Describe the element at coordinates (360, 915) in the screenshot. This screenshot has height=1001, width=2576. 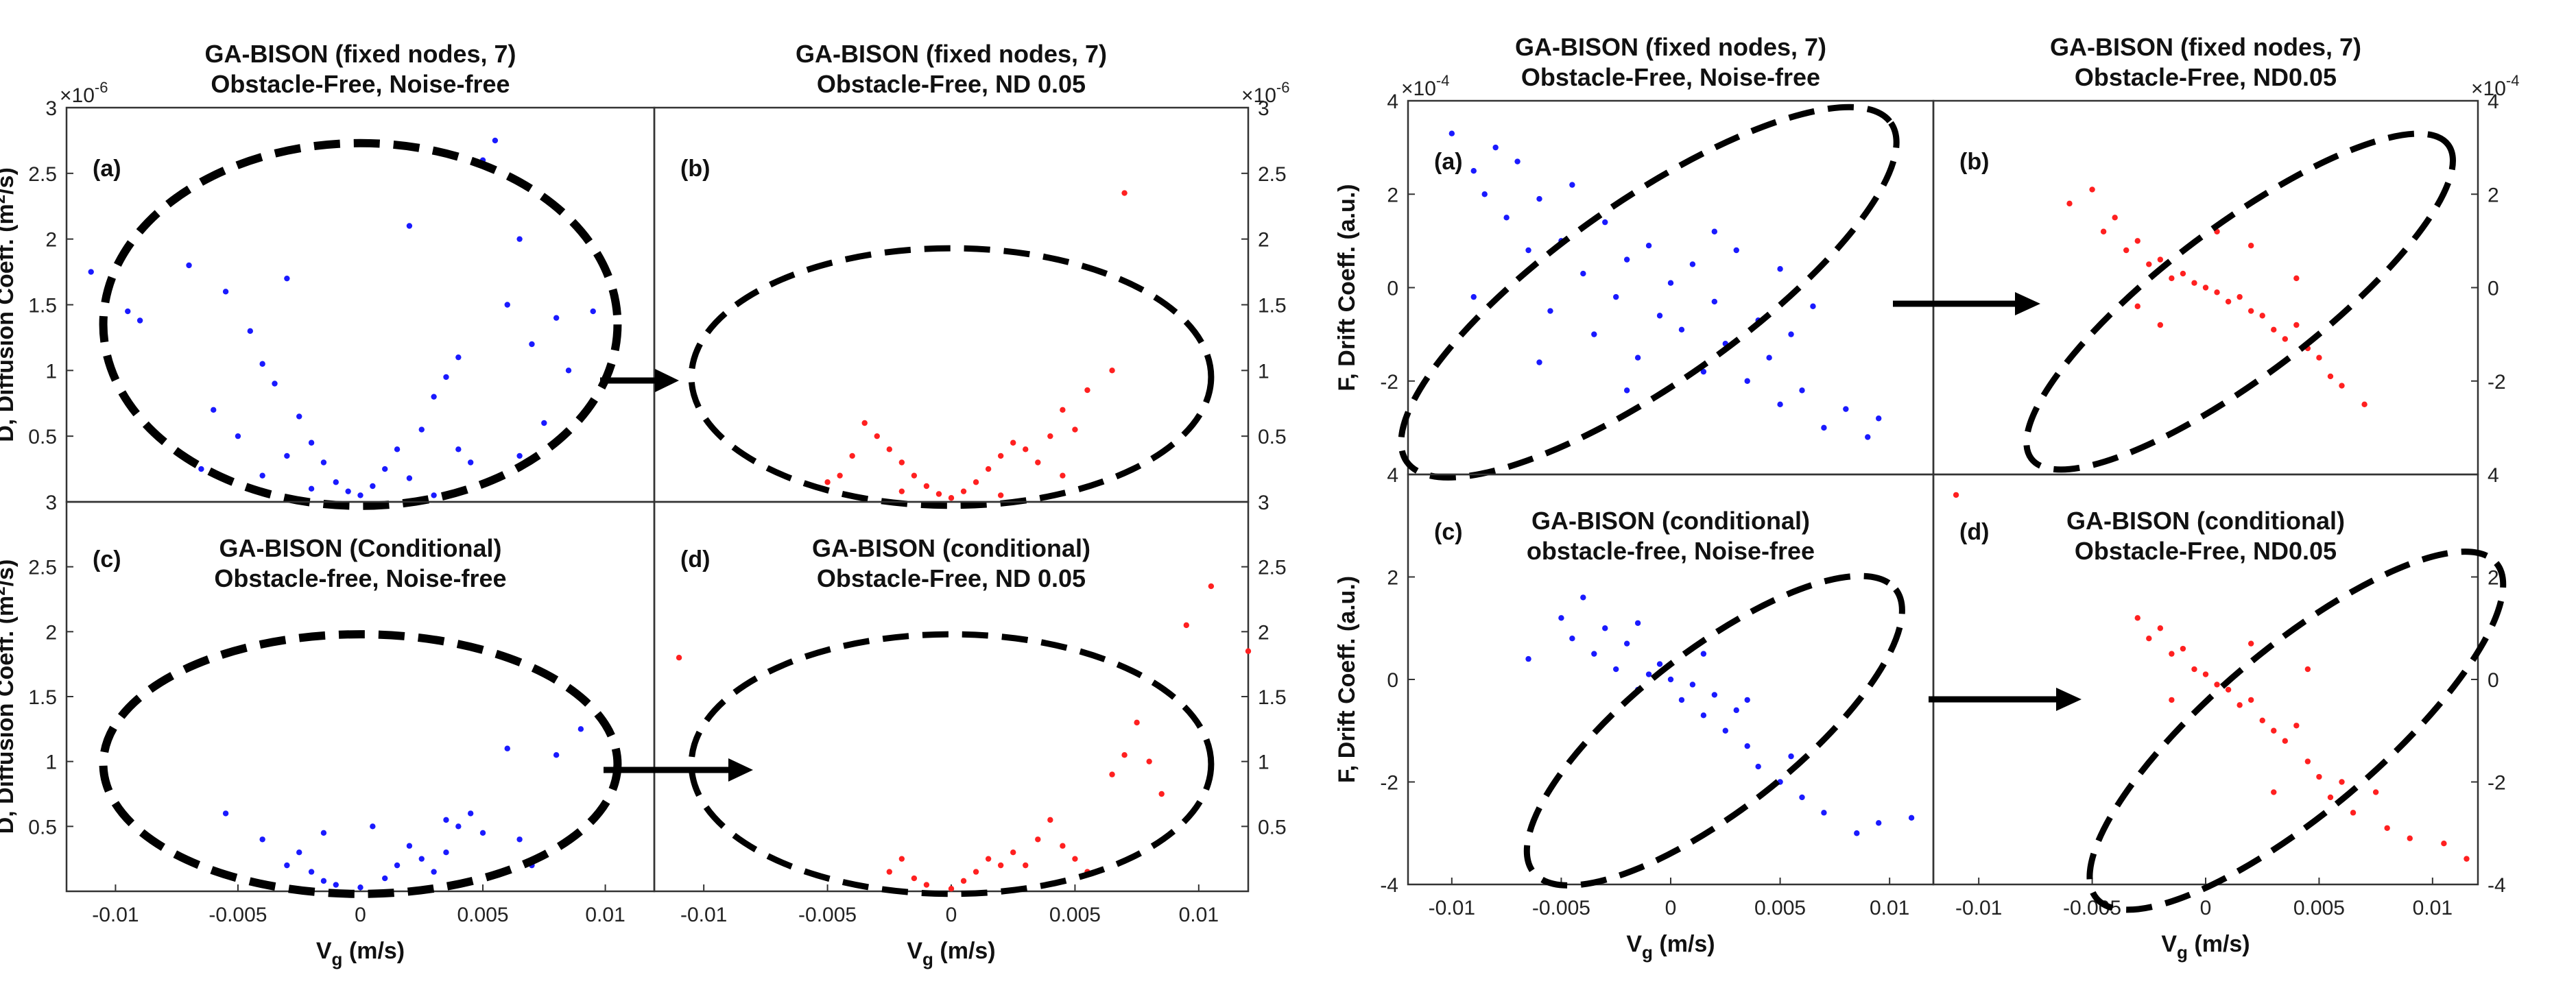
I see `x-tick-label: 0` at that location.